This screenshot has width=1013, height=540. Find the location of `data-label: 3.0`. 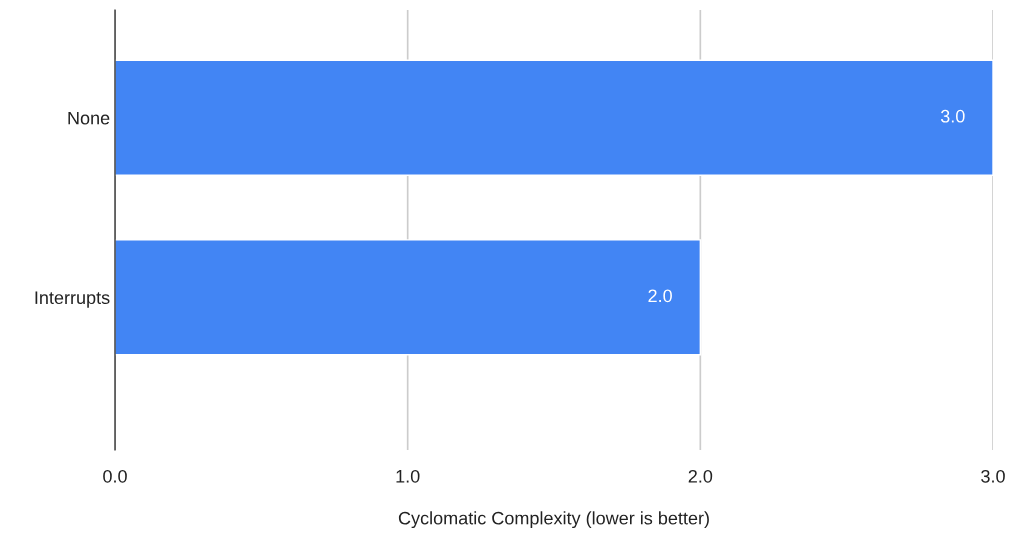

data-label: 3.0 is located at coordinates (952, 116).